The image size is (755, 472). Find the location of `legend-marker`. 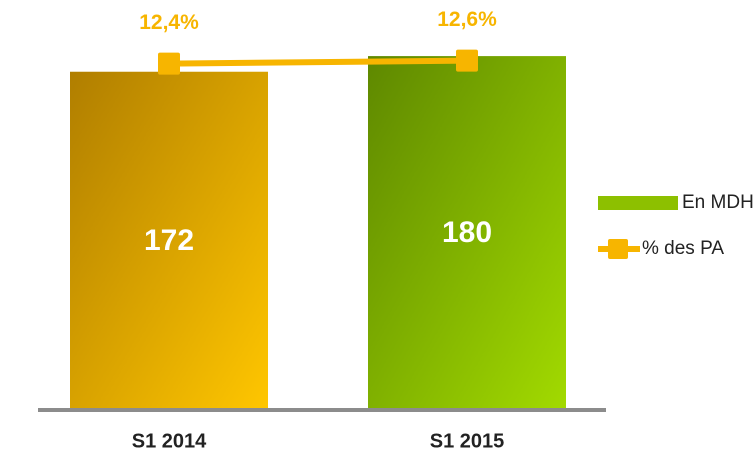

legend-marker is located at coordinates (618, 249).